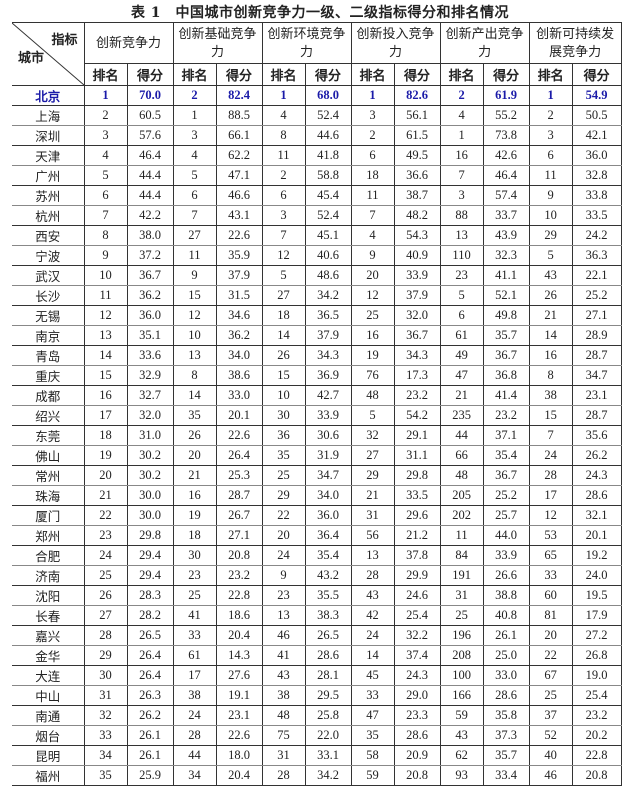  Describe the element at coordinates (417, 415) in the screenshot. I see `score-cell: 54.2` at that location.